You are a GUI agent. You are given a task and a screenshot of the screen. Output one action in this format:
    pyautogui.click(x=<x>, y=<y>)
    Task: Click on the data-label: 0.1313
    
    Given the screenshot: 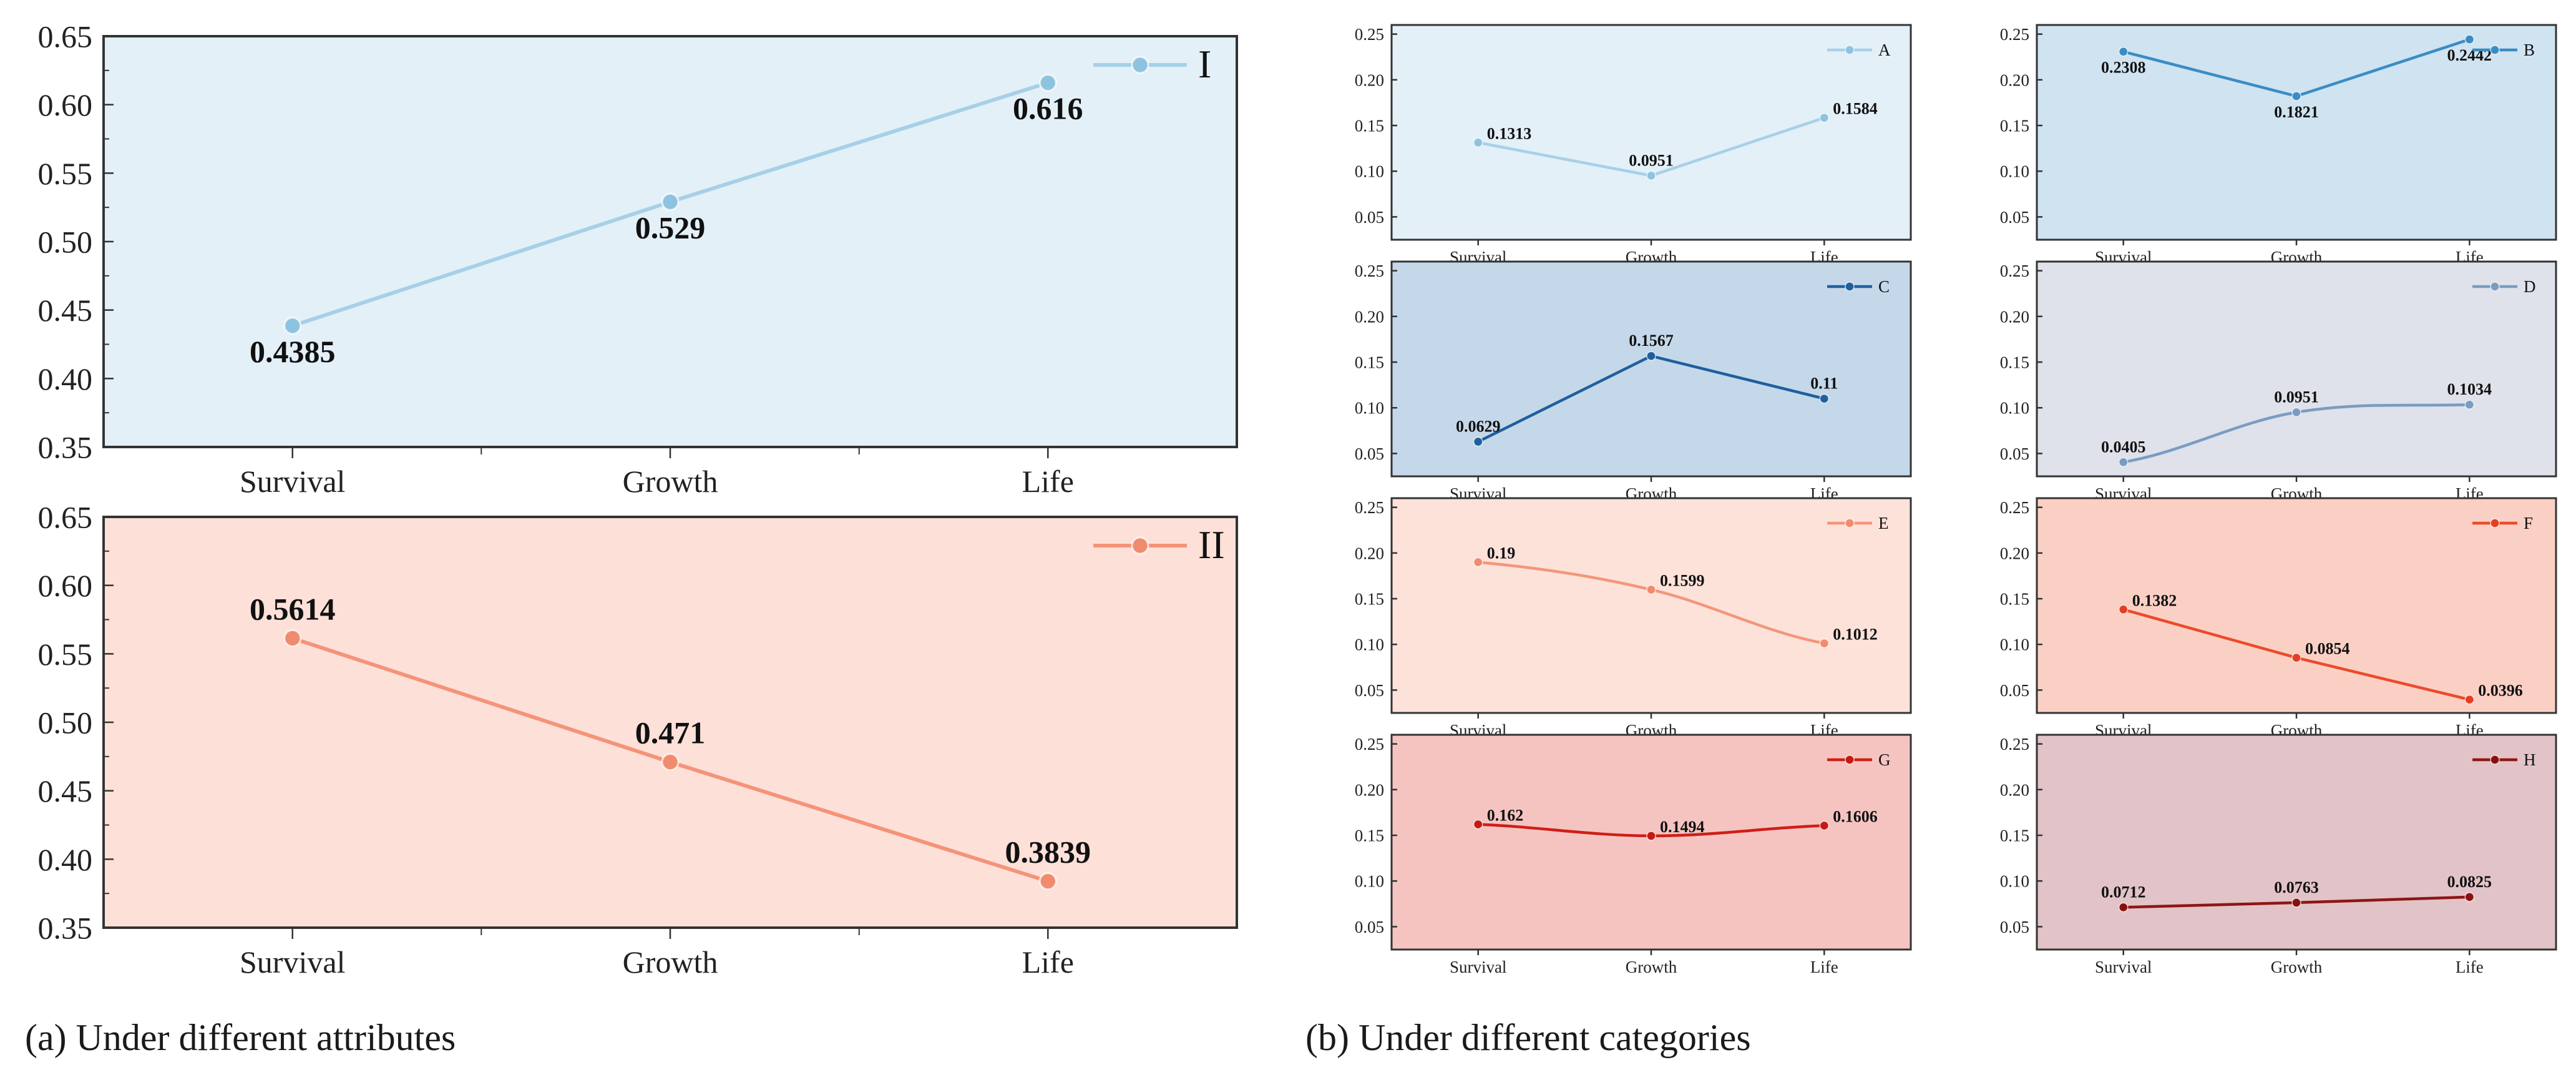 What is the action you would take?
    pyautogui.click(x=1509, y=133)
    